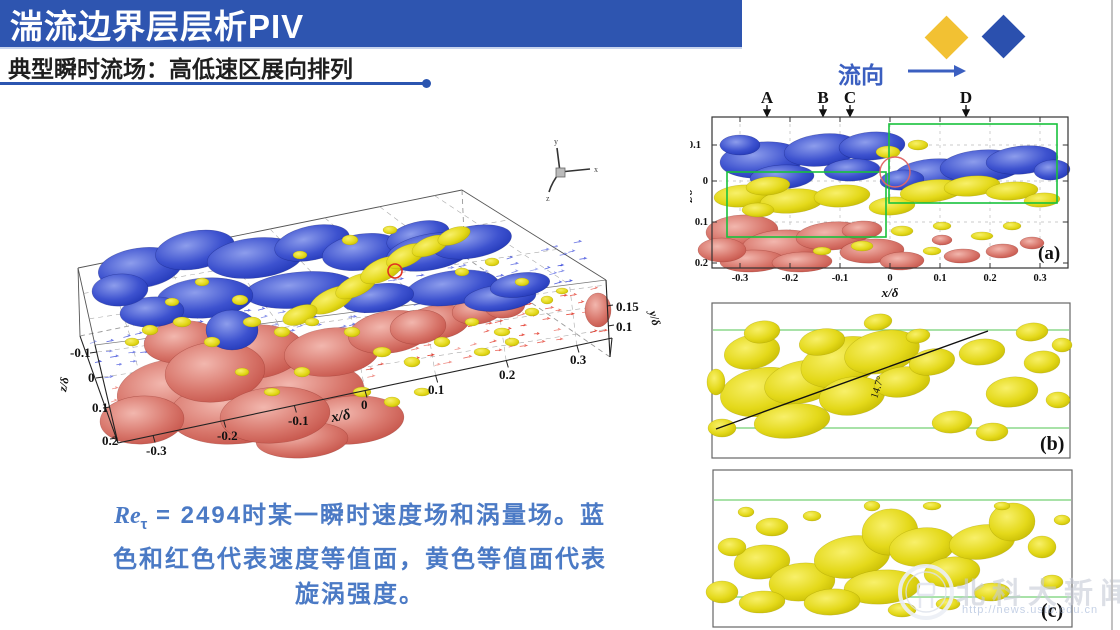 Image resolution: width=1120 pixels, height=630 pixels. What do you see at coordinates (889, 278) in the screenshot?
I see `x-tick: 0` at bounding box center [889, 278].